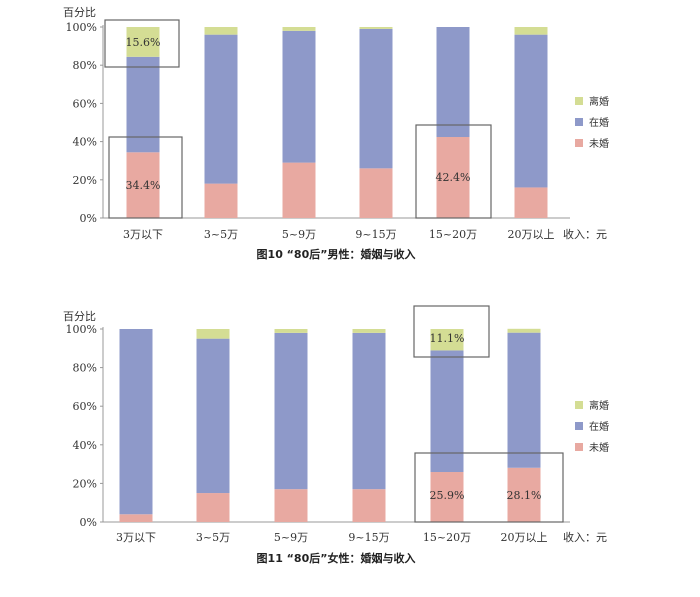  Describe the element at coordinates (336, 558) in the screenshot. I see `chart-caption: 图11 “80后”女性：婚姻与收入` at that location.